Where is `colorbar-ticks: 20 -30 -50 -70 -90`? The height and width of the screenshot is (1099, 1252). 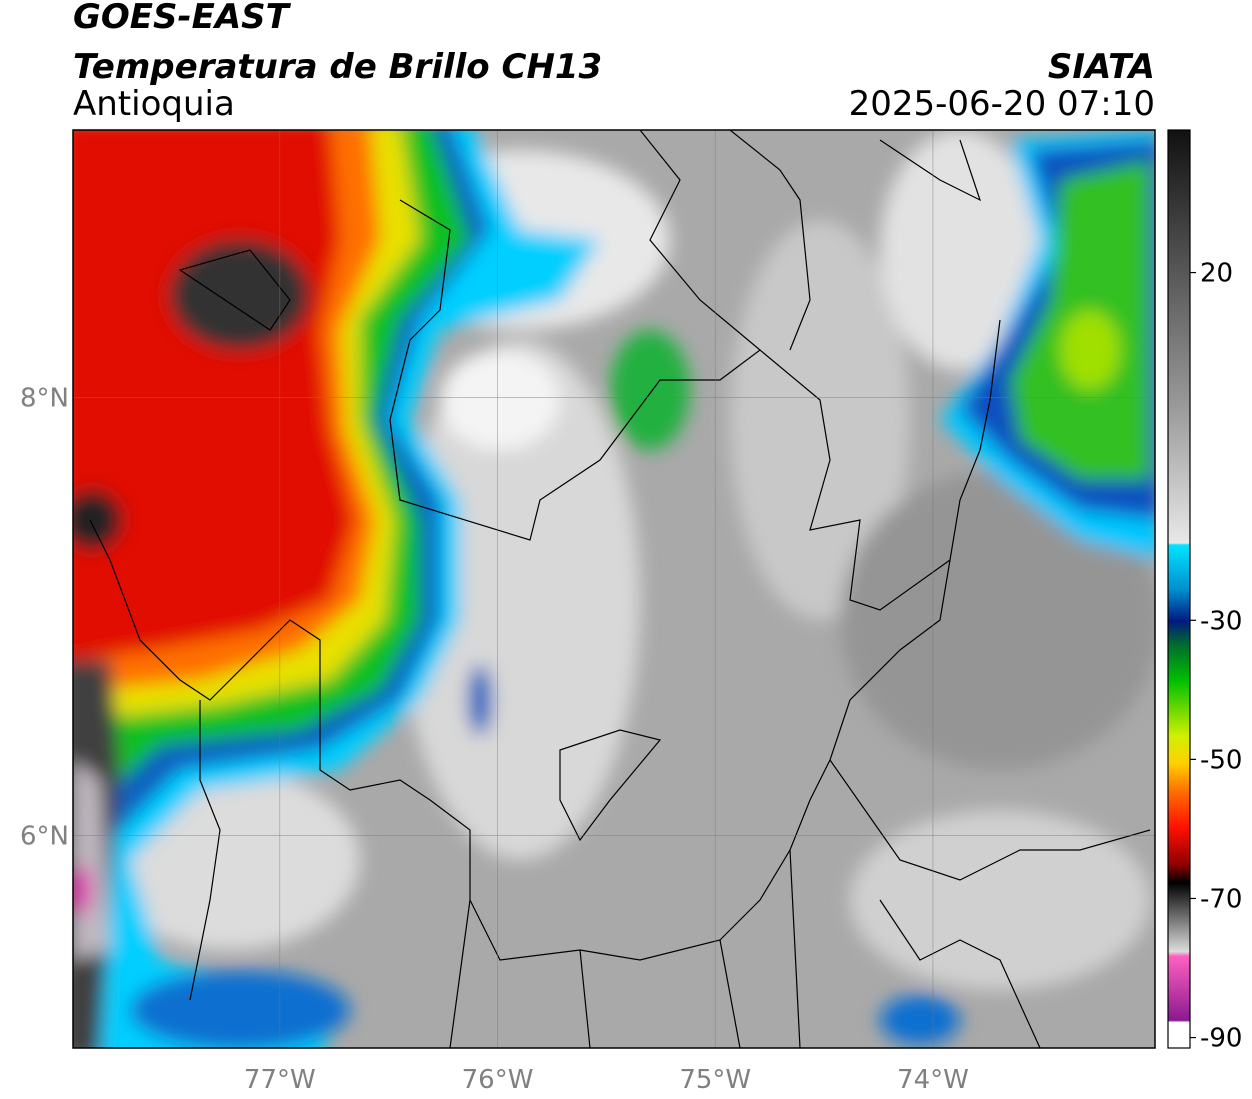
colorbar-ticks: 20 -30 -50 -70 -90 is located at coordinates (1216, 656).